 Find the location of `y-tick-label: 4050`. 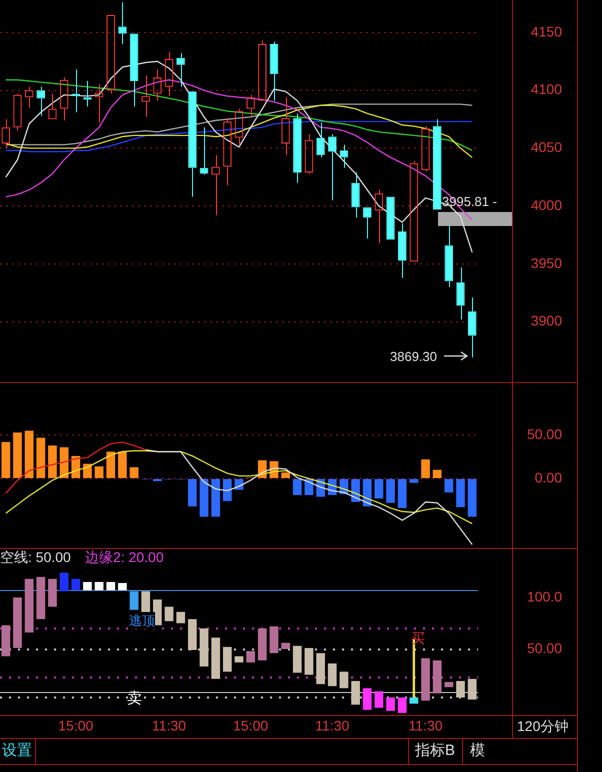

y-tick-label: 4050 is located at coordinates (546, 147).